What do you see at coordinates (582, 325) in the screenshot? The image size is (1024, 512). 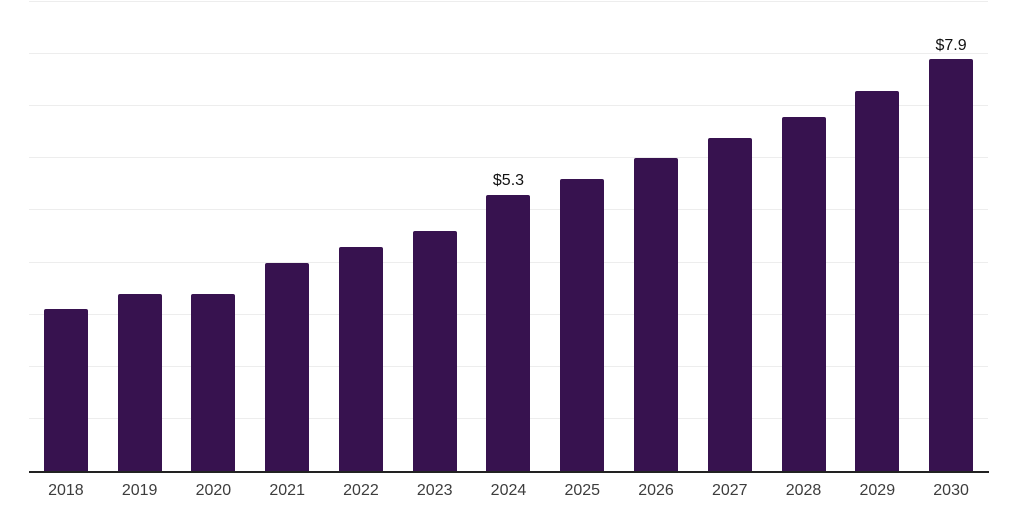 I see `bar-2025` at bounding box center [582, 325].